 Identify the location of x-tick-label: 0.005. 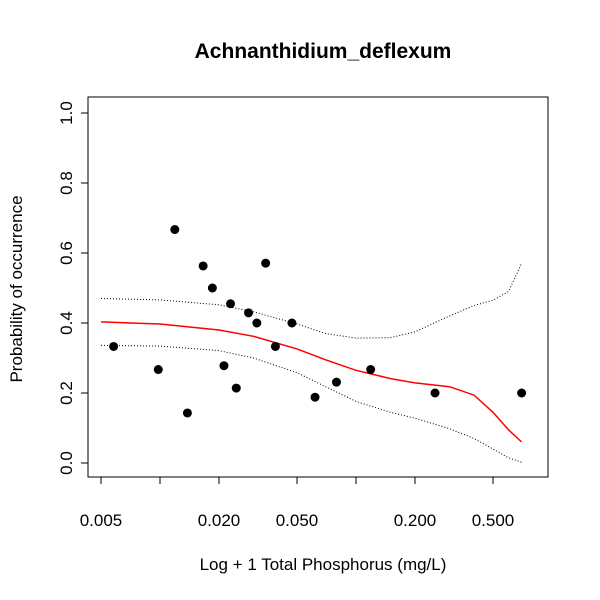
(101, 520).